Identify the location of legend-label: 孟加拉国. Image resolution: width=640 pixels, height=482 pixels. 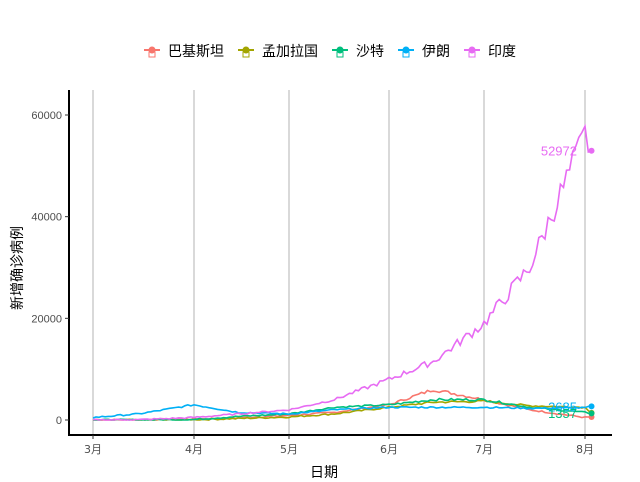
(290, 52).